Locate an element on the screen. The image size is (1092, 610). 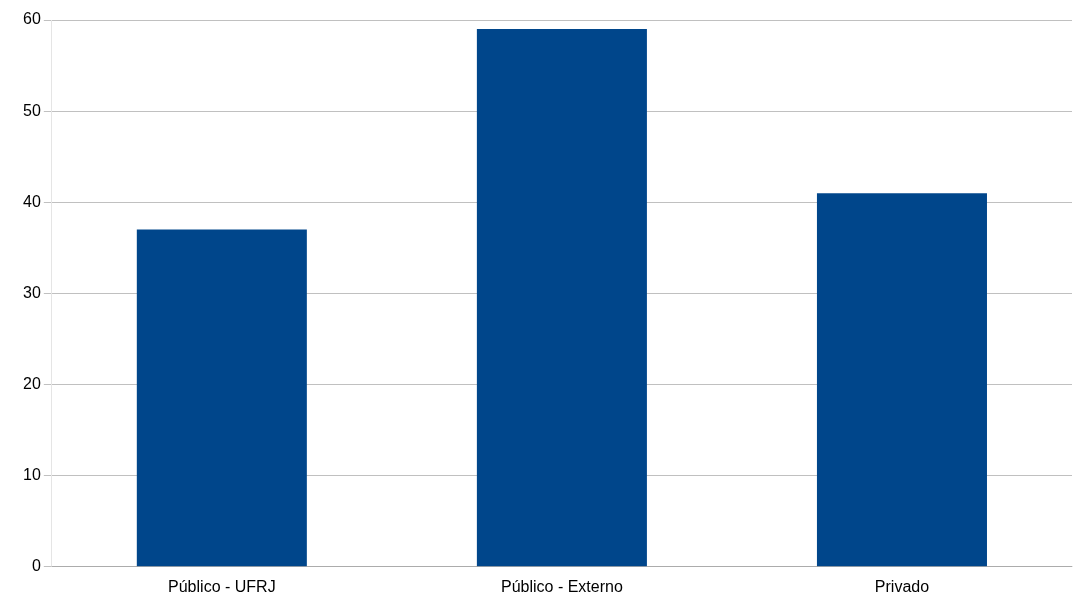
y-tick-label: 10 is located at coordinates (32, 475).